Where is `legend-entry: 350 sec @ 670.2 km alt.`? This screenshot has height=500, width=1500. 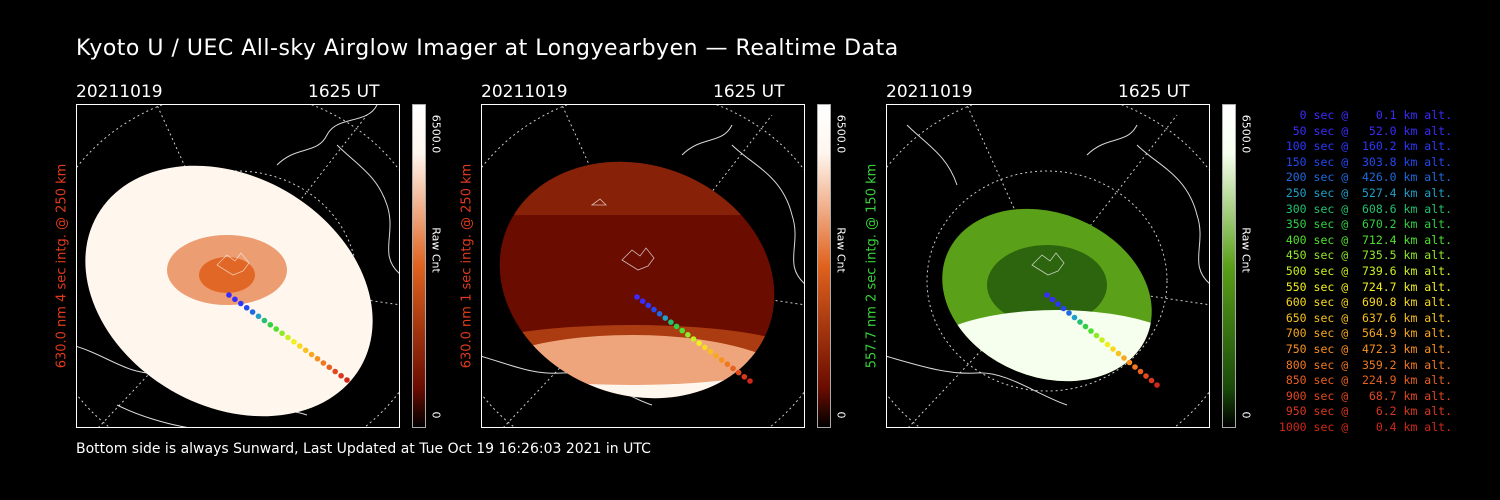
legend-entry: 350 sec @ 670.2 km alt. is located at coordinates (1365, 224).